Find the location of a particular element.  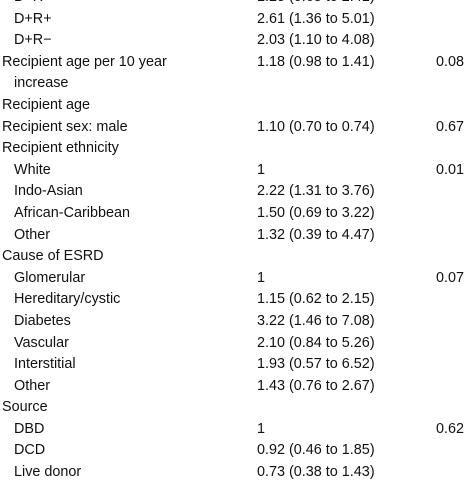

row-label: Recipient age per 10 year increase is located at coordinates (84, 73).